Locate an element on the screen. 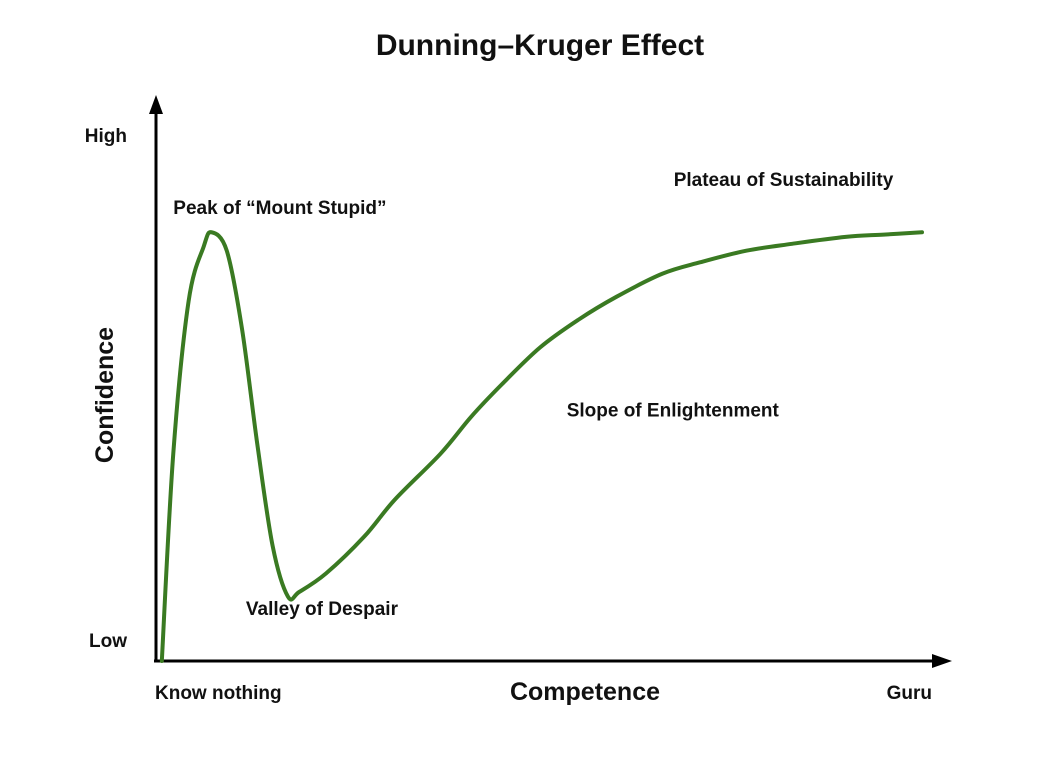 This screenshot has height=760, width=1064. x-axis-title: Competence is located at coordinates (585, 692).